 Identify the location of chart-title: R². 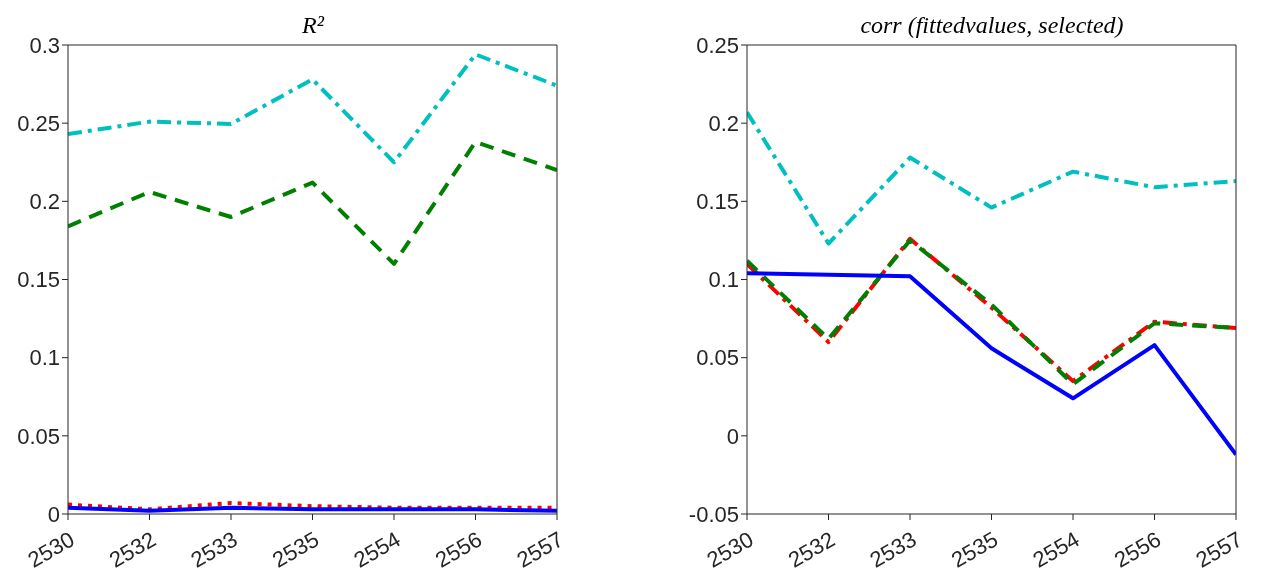
(313, 25).